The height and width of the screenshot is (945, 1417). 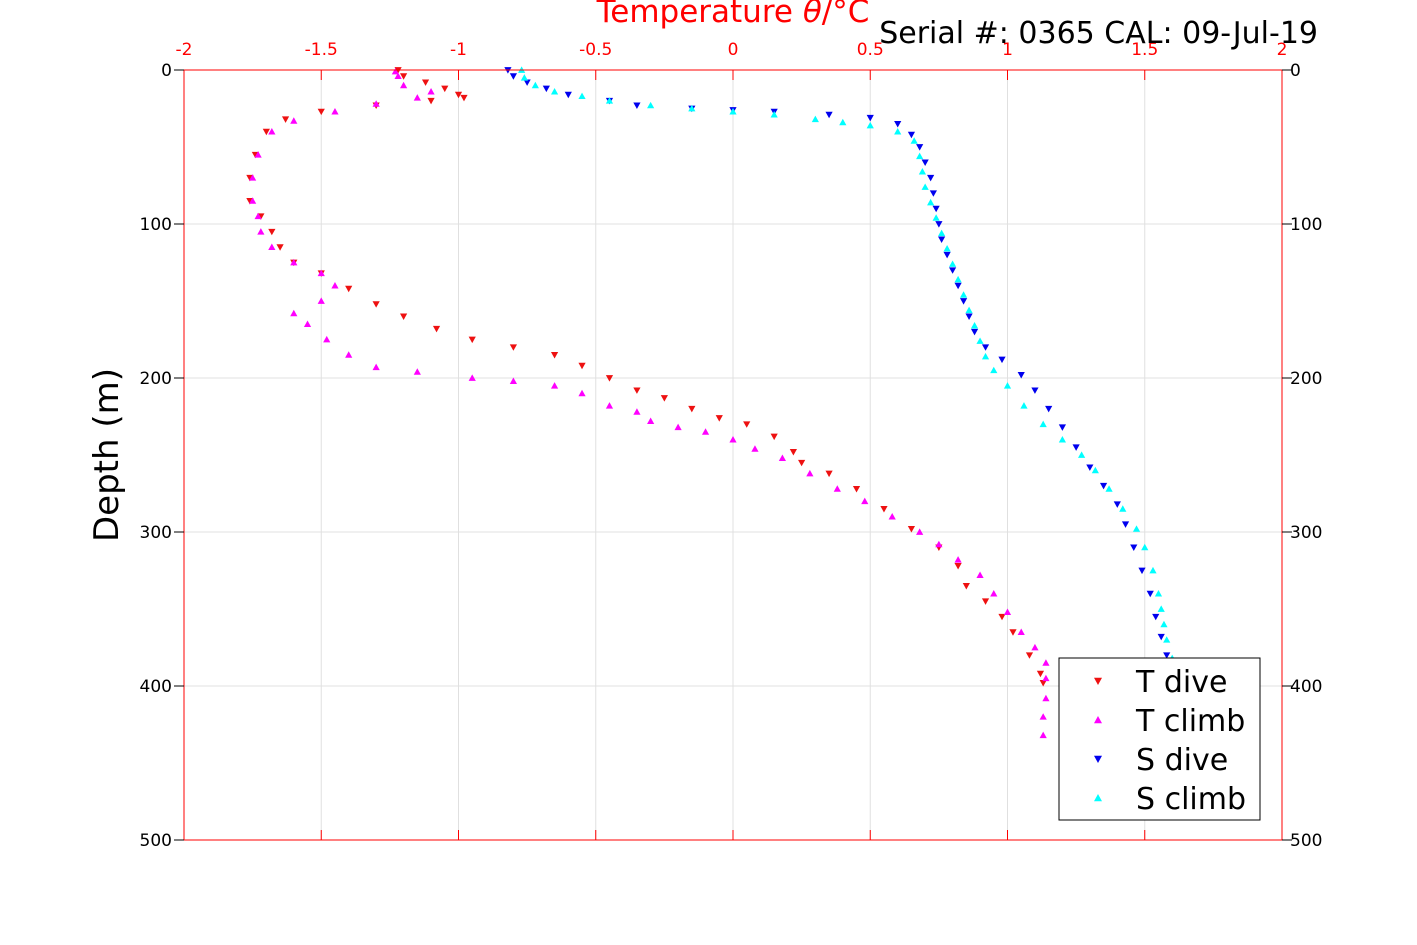 What do you see at coordinates (733, 15) in the screenshot?
I see `chart-title: Temperature θ/°C` at bounding box center [733, 15].